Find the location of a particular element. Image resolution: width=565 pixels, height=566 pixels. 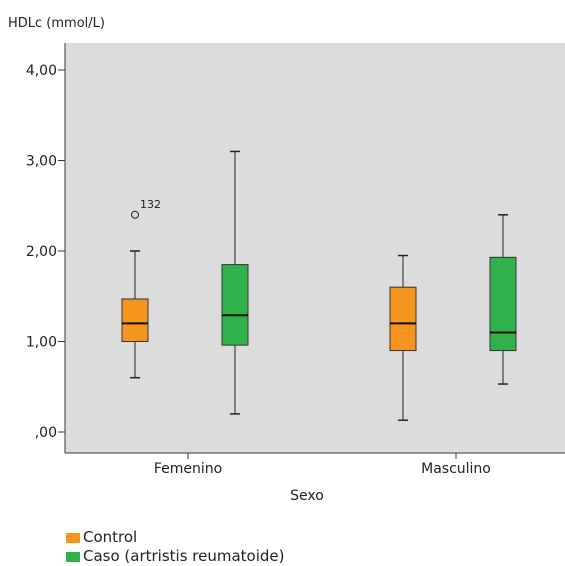

outlier-point is located at coordinates (135, 214).